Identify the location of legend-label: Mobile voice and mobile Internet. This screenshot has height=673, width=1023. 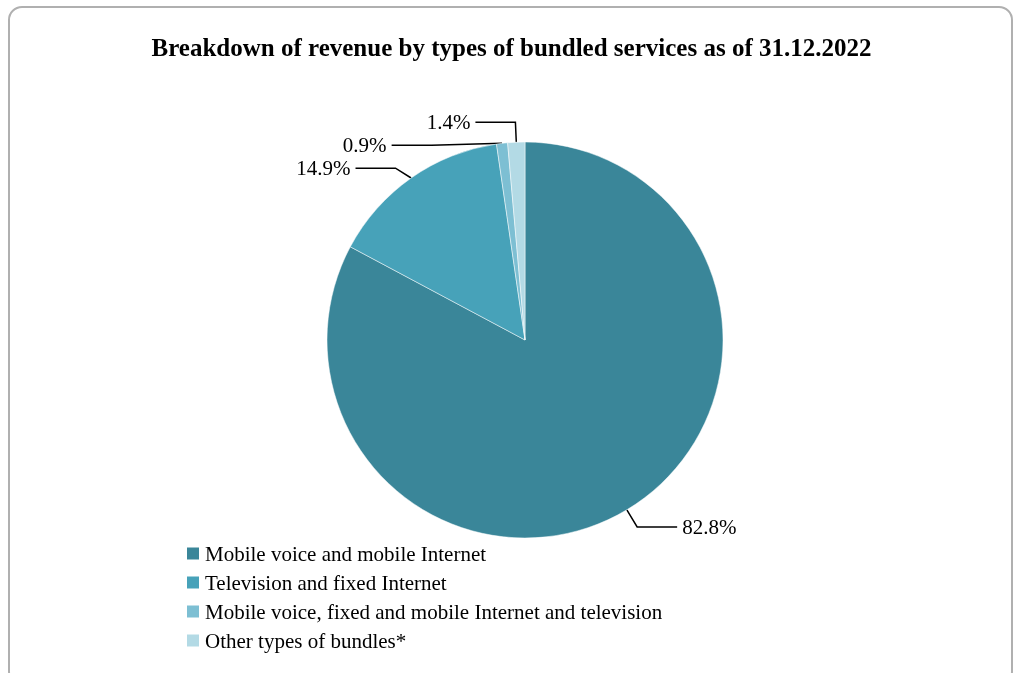
(346, 553).